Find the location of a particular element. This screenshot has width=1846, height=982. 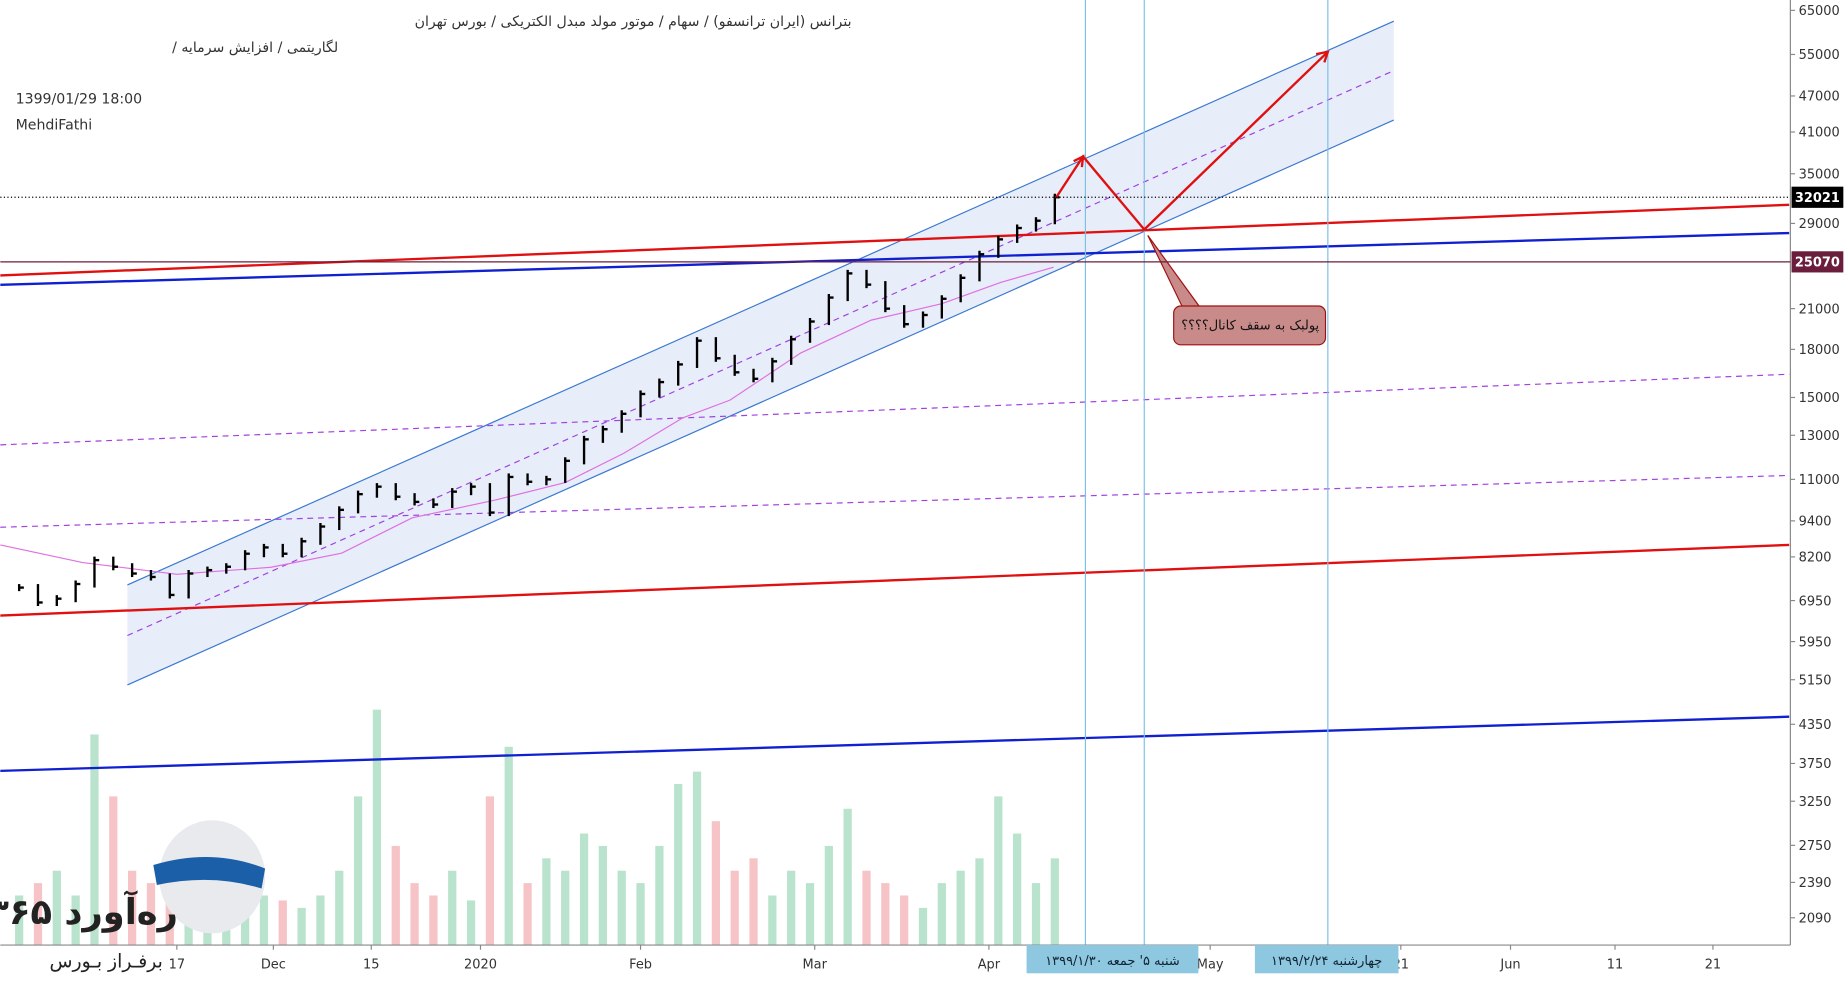

callout-text: پولبک به سقف کانال؟؟؟؟ is located at coordinates (1250, 326).